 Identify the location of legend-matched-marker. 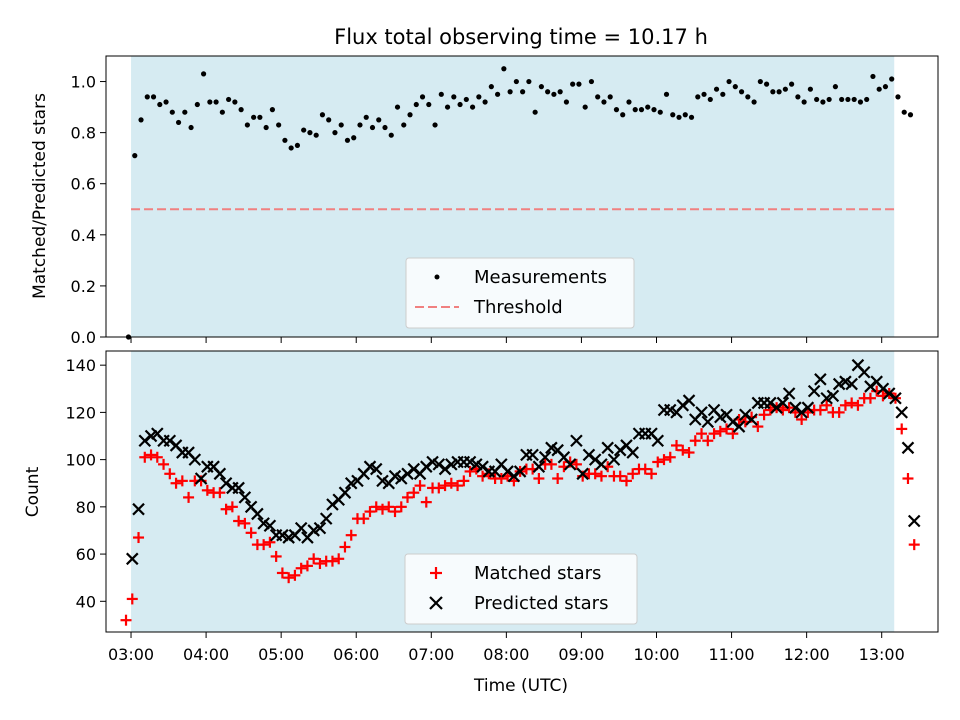
(436, 573).